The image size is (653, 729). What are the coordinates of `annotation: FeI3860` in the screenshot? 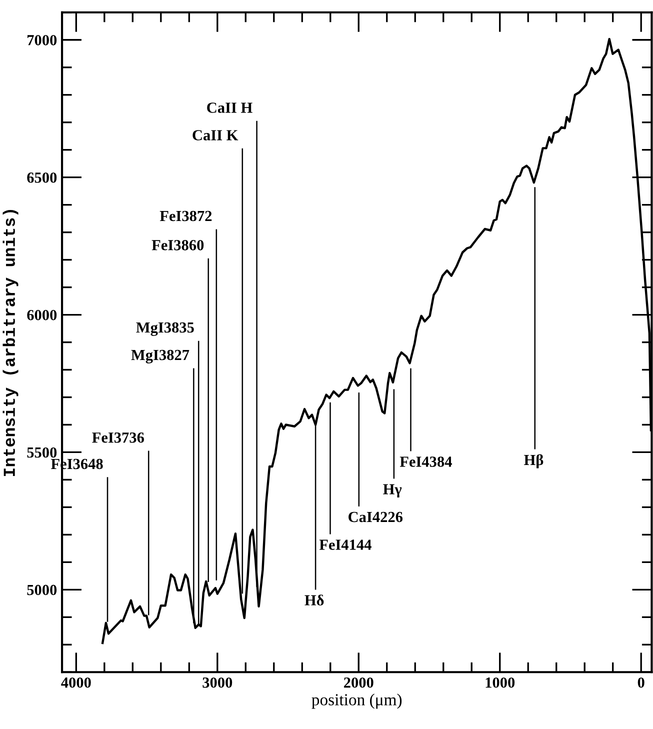 It's located at (178, 245).